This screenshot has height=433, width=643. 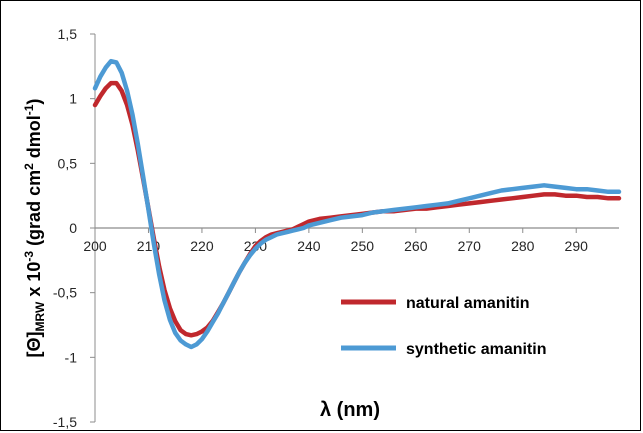 What do you see at coordinates (202, 246) in the screenshot?
I see `x-tick-label: 220` at bounding box center [202, 246].